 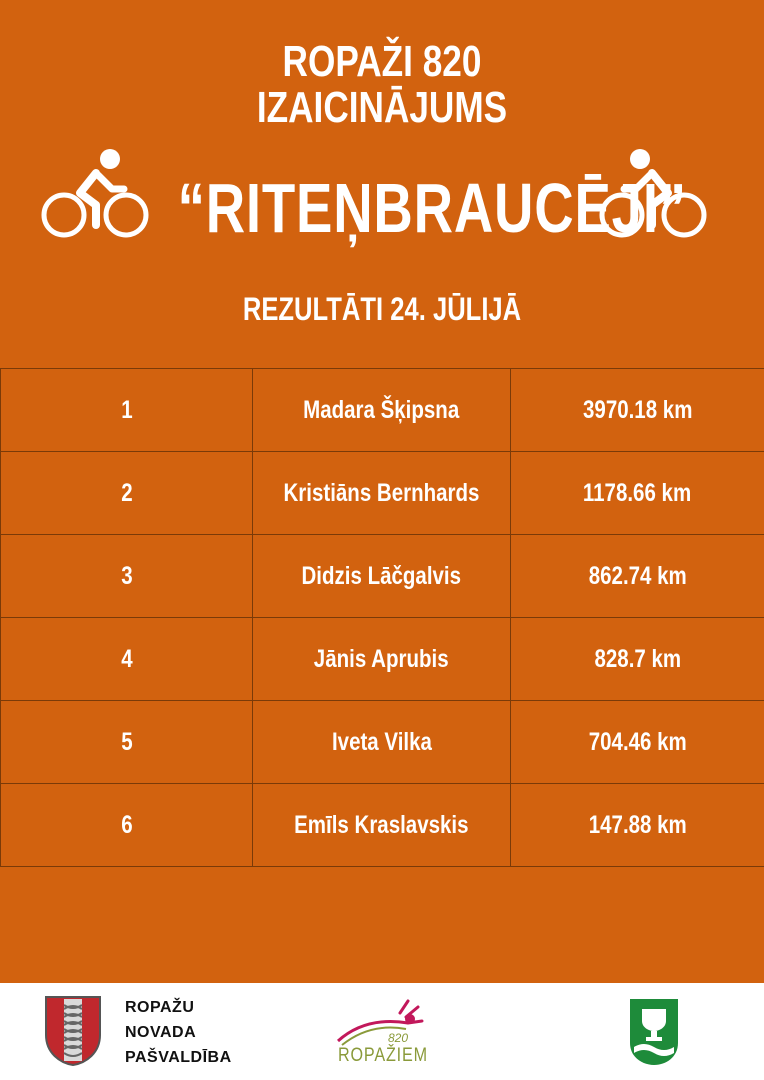 What do you see at coordinates (637, 493) in the screenshot?
I see `distance-cell: 1178.66 km` at bounding box center [637, 493].